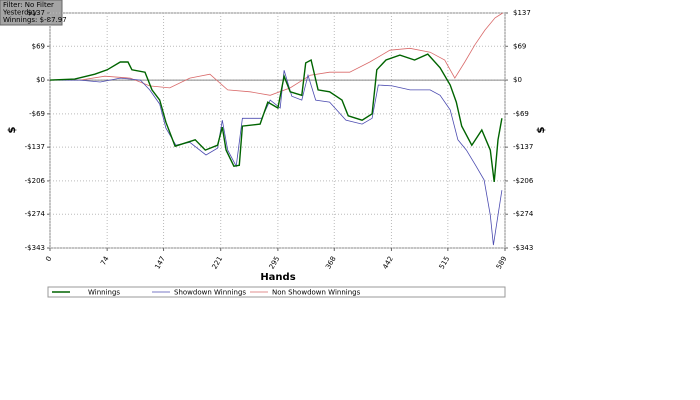  What do you see at coordinates (40, 80) in the screenshot?
I see `y-tick-label: $0` at bounding box center [40, 80].